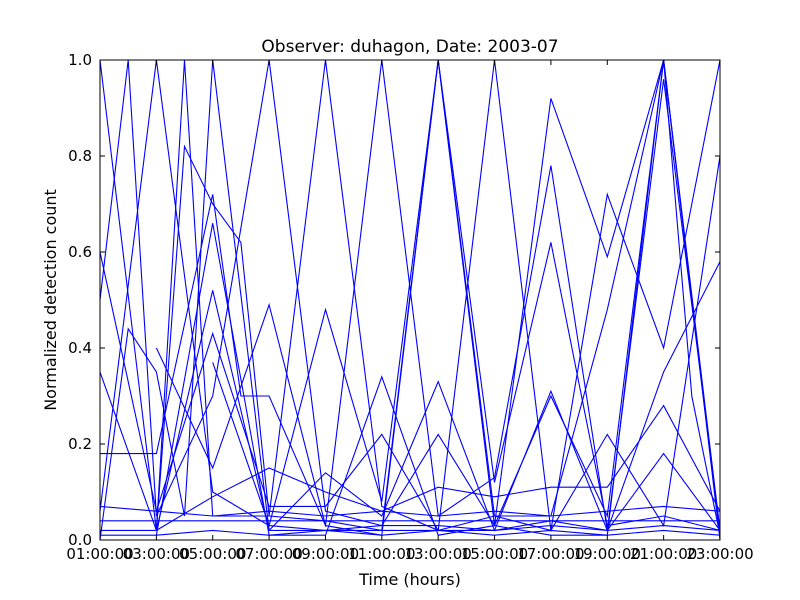 Image resolution: width=800 pixels, height=600 pixels. I want to click on x-tick-label: 09:00:00, so click(325, 554).